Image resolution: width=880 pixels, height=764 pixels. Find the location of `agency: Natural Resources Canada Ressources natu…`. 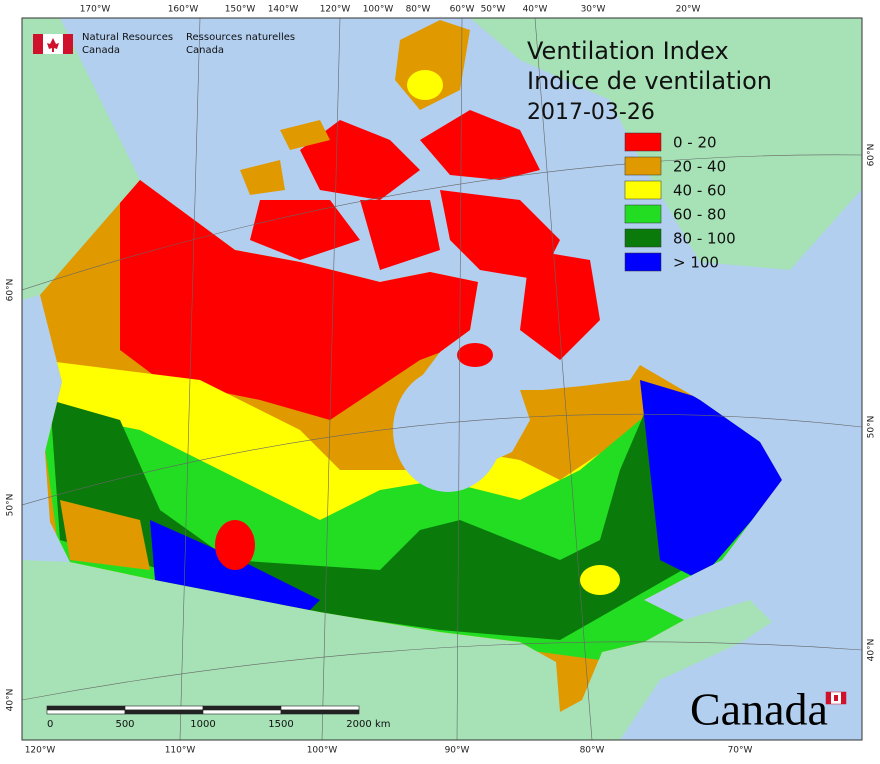

agency: Natural Resources Canada Ressources natu… is located at coordinates (164, 44).